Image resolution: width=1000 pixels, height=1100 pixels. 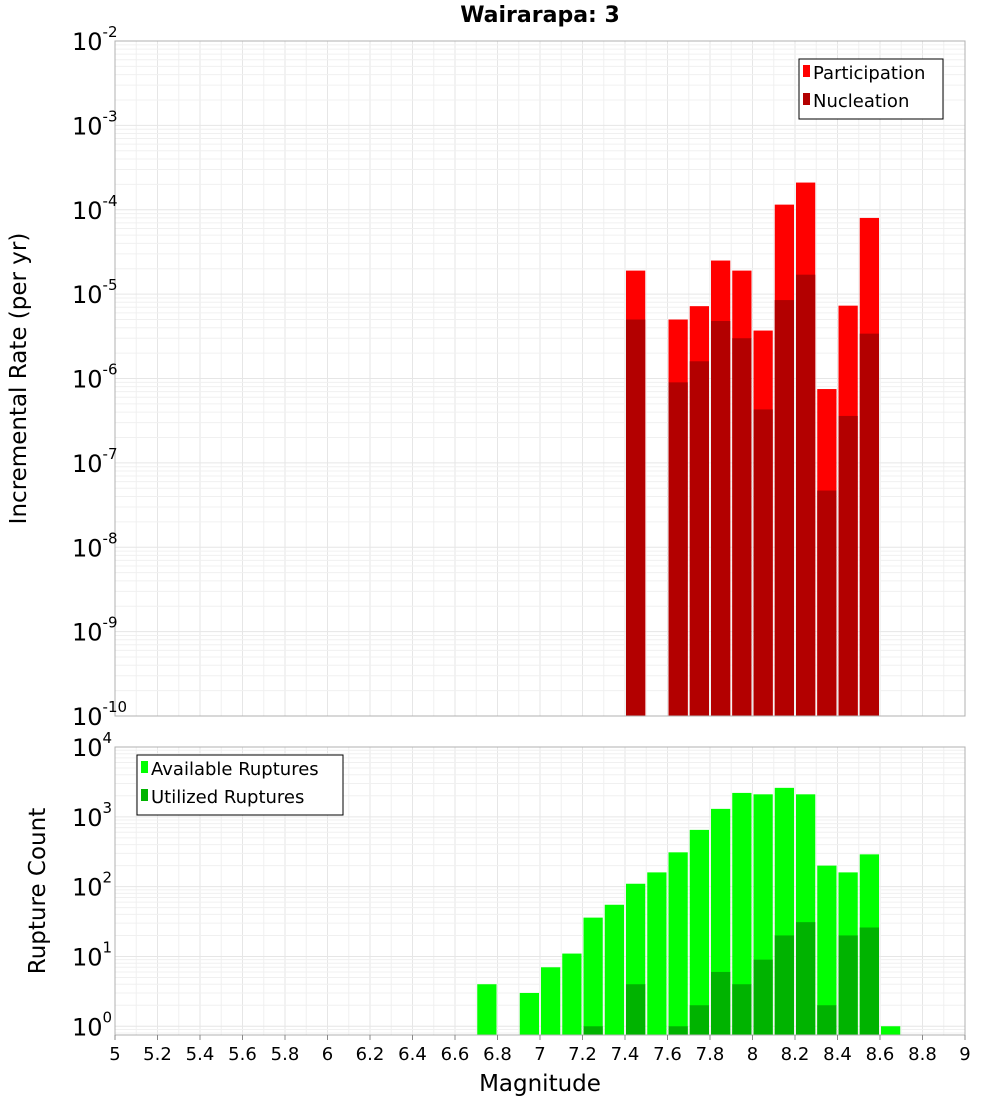 What do you see at coordinates (699, 932) in the screenshot?
I see `count-bar-available-ruptures-7.75` at bounding box center [699, 932].